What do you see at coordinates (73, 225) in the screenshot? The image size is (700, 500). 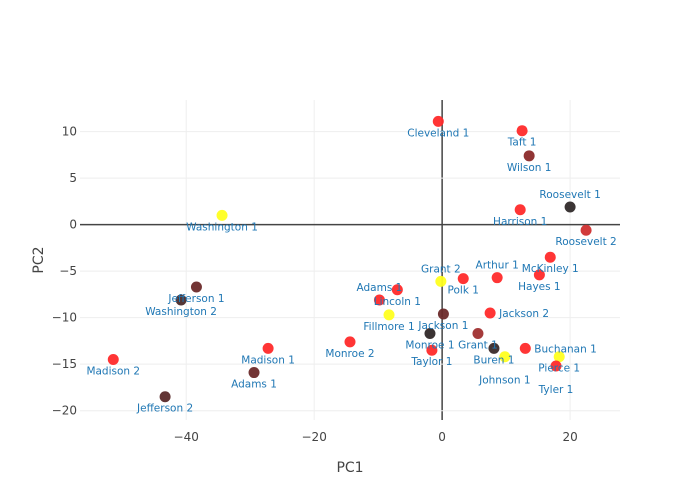 I see `y-tick-label: 0` at bounding box center [73, 225].